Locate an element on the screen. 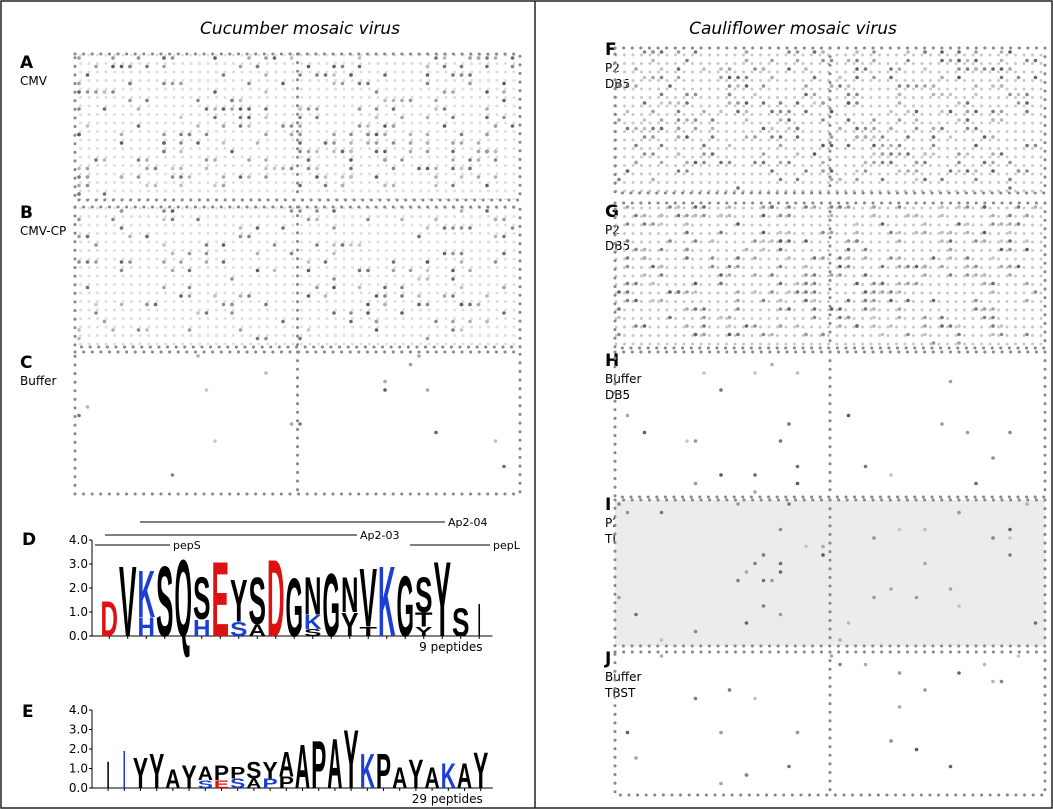  logo-letter: S is located at coordinates (239, 629).